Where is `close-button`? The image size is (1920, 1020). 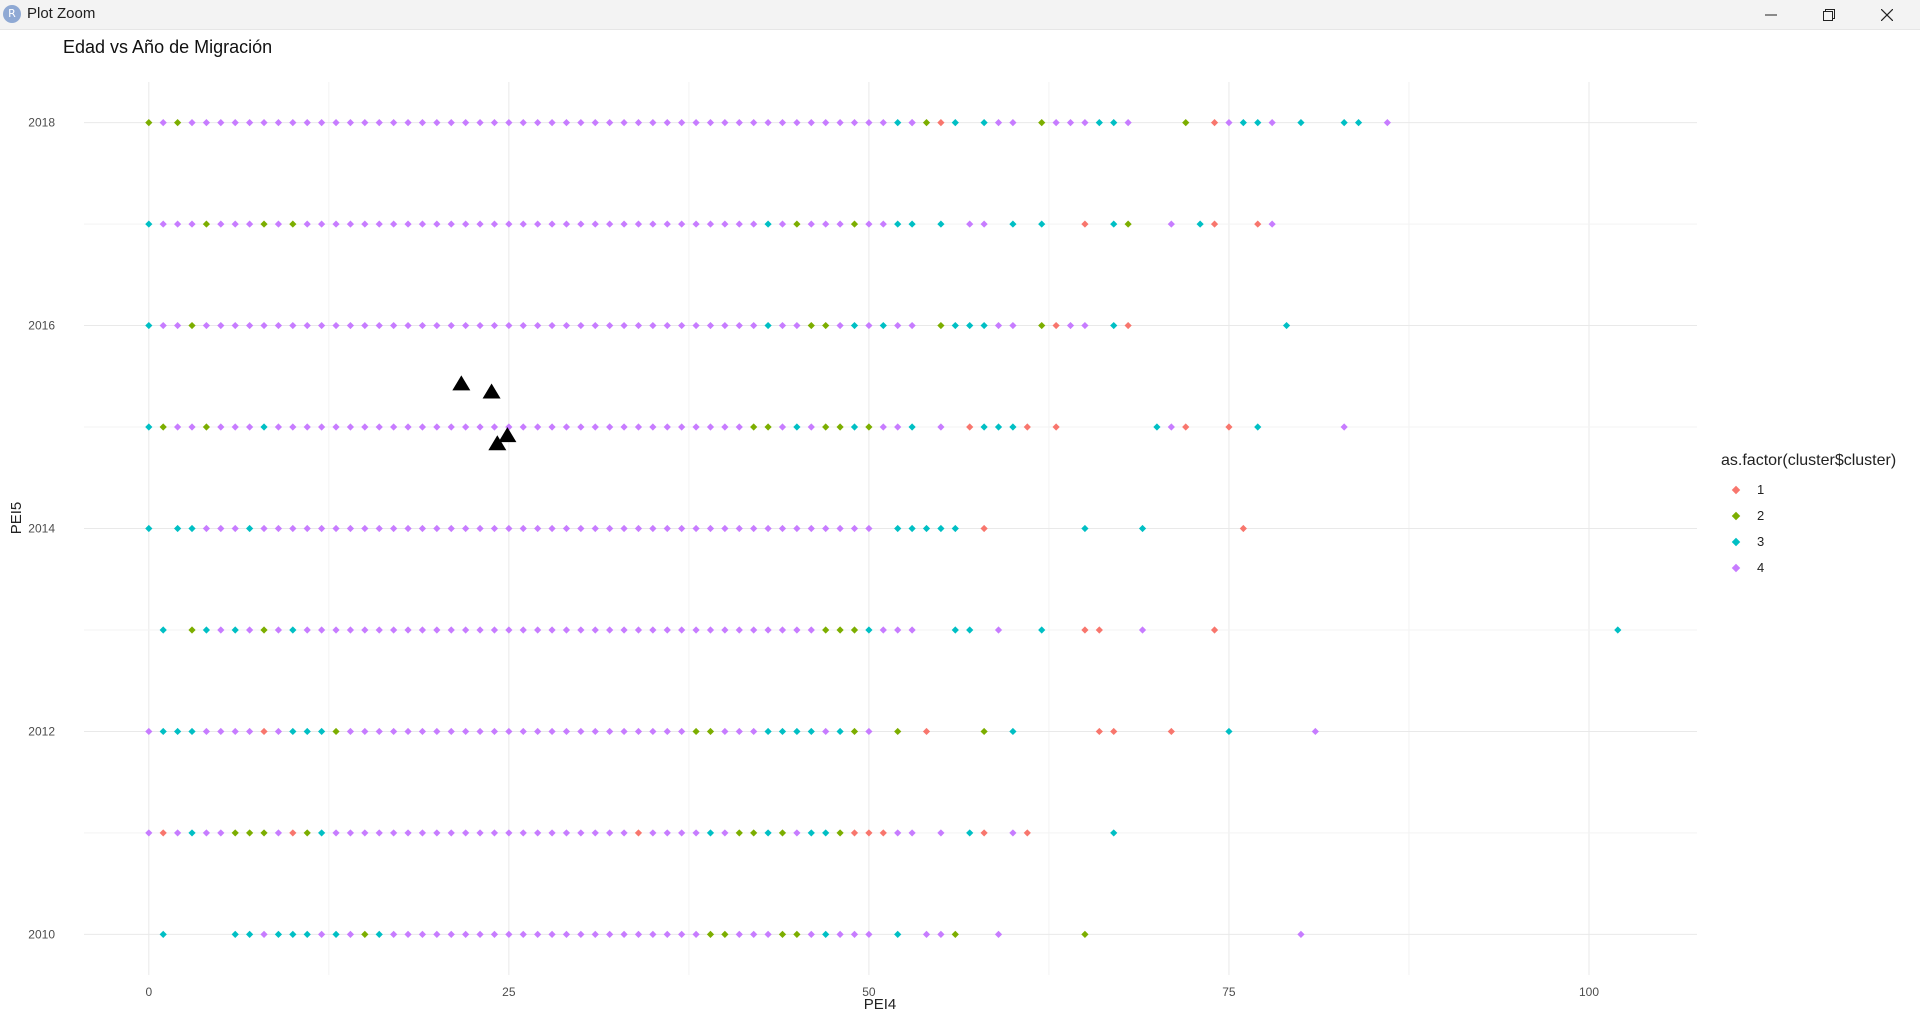 close-button is located at coordinates (1887, 14).